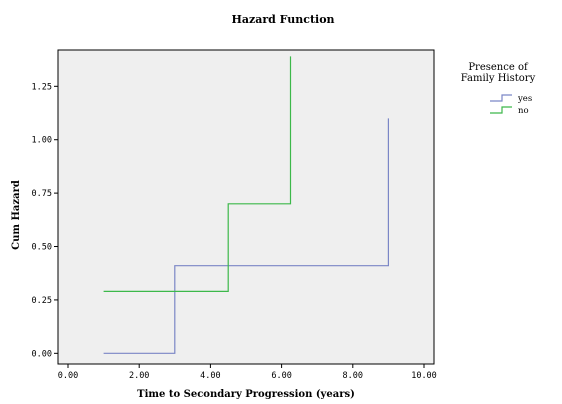 The width and height of the screenshot is (562, 404). I want to click on legend-swatch-no, so click(501, 110).